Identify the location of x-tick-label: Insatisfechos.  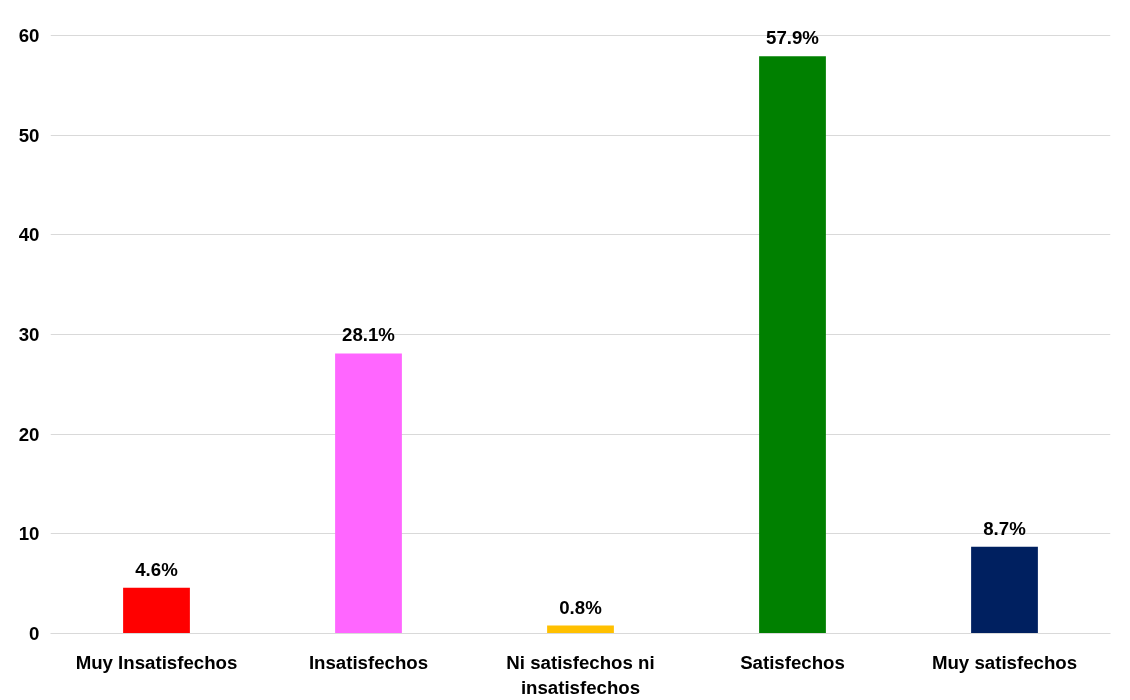
(368, 662).